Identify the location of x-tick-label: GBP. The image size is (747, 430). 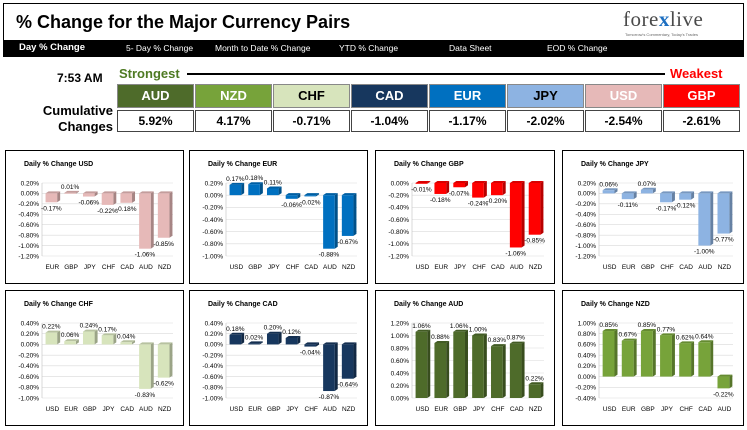
(648, 267).